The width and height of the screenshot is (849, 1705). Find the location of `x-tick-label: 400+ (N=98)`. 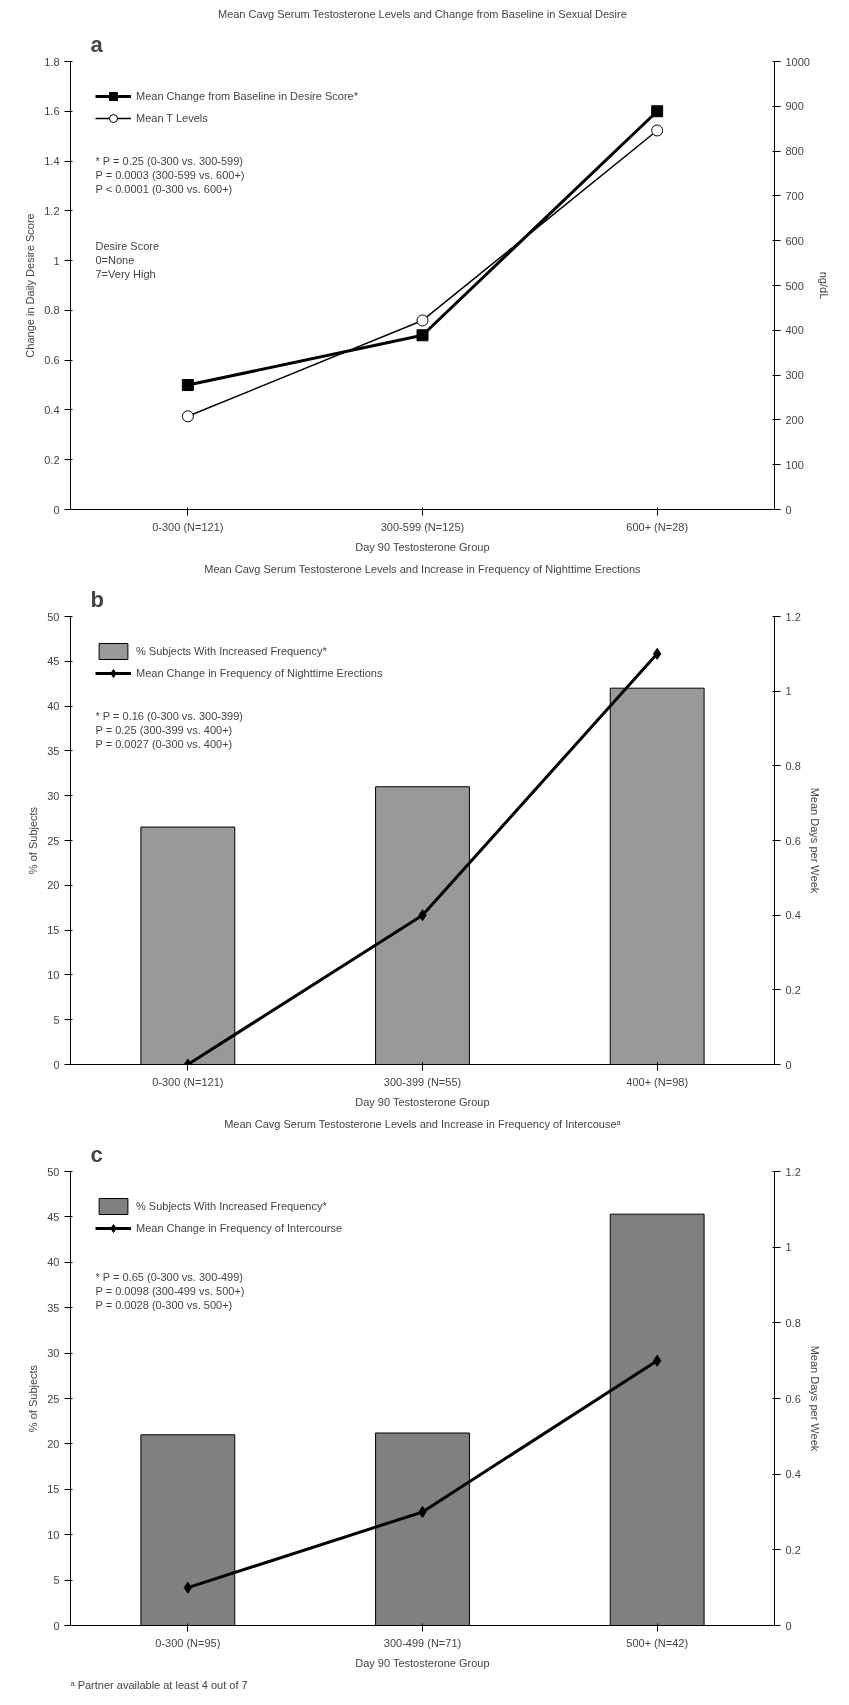

x-tick-label: 400+ (N=98) is located at coordinates (657, 1081).